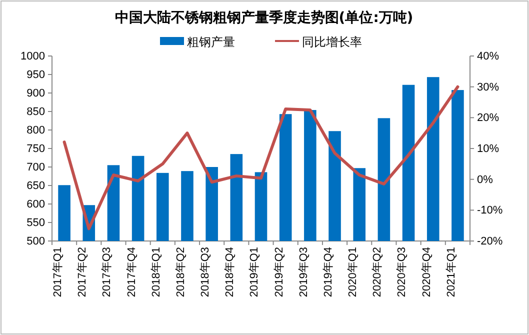  What do you see at coordinates (488, 118) in the screenshot?
I see `y2-tick-label: 20%` at bounding box center [488, 118].